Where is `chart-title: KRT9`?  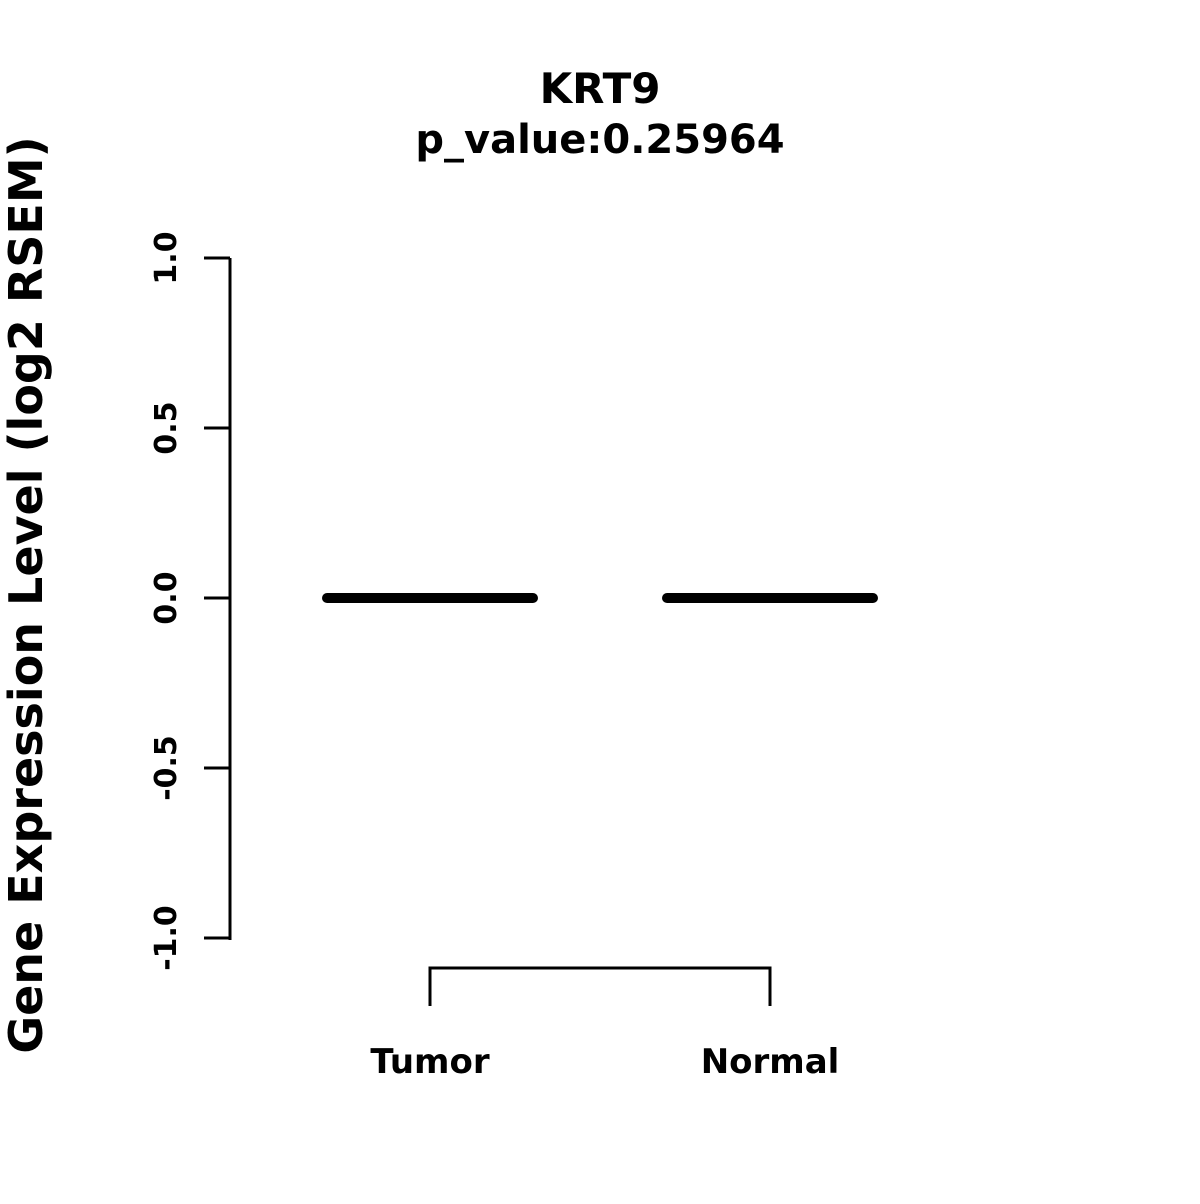 chart-title: KRT9 is located at coordinates (600, 88).